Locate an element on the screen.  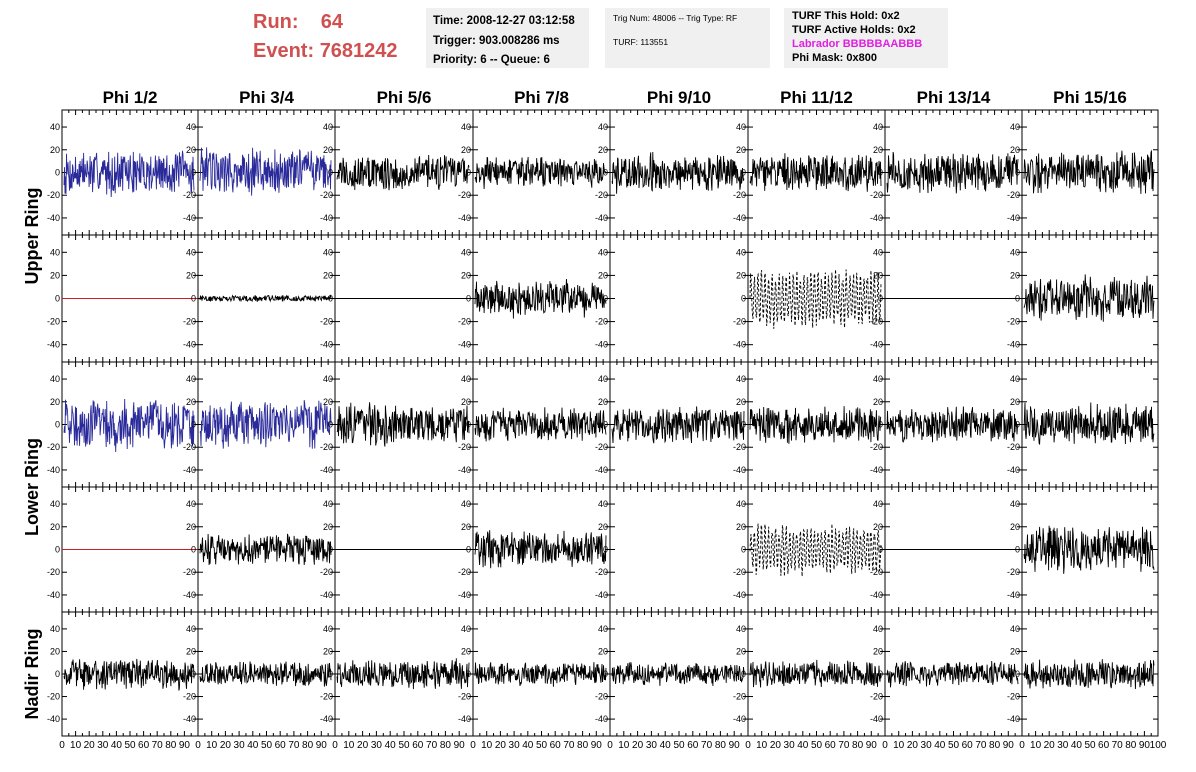
x-tick-label: 10 is located at coordinates (349, 745).